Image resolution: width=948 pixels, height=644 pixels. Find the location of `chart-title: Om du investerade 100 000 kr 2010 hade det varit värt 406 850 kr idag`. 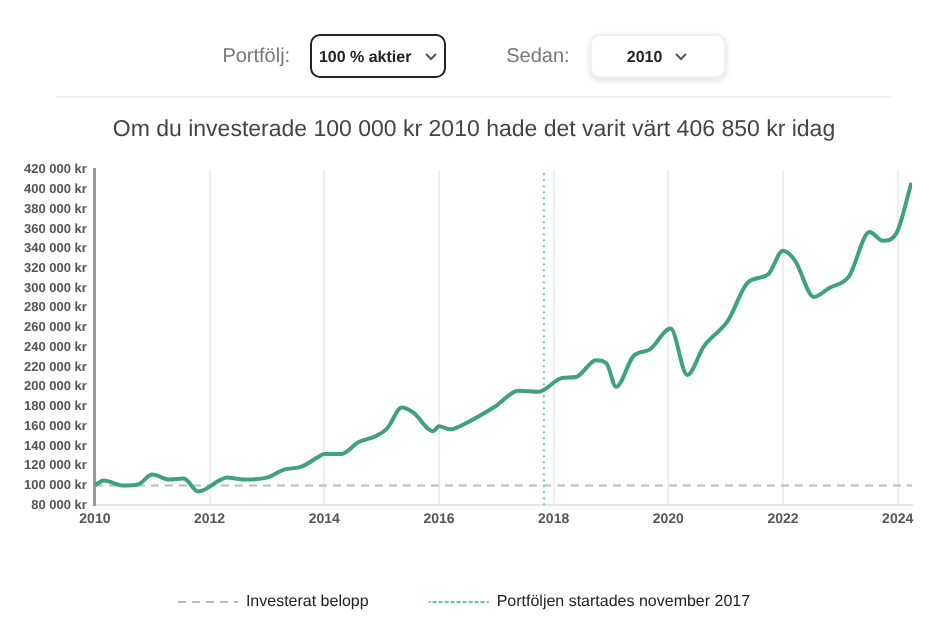

chart-title: Om du investerade 100 000 kr 2010 hade det varit värt 406 850 kr idag is located at coordinates (474, 131).